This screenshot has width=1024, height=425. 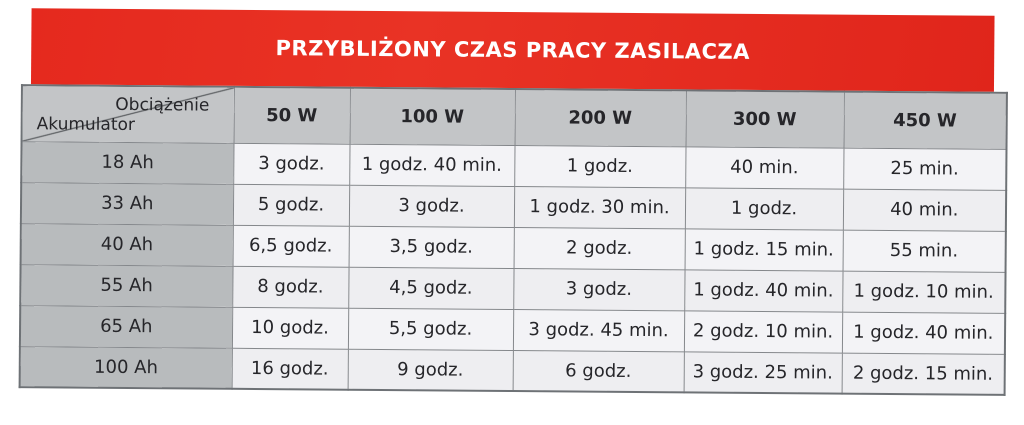 What do you see at coordinates (291, 115) in the screenshot?
I see `column-header-50w: 50 W` at bounding box center [291, 115].